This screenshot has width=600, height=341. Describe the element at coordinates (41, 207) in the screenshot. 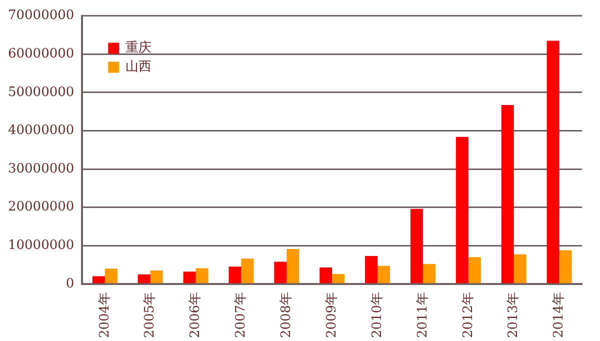

I see `y-tick-label: 20000000` at that location.